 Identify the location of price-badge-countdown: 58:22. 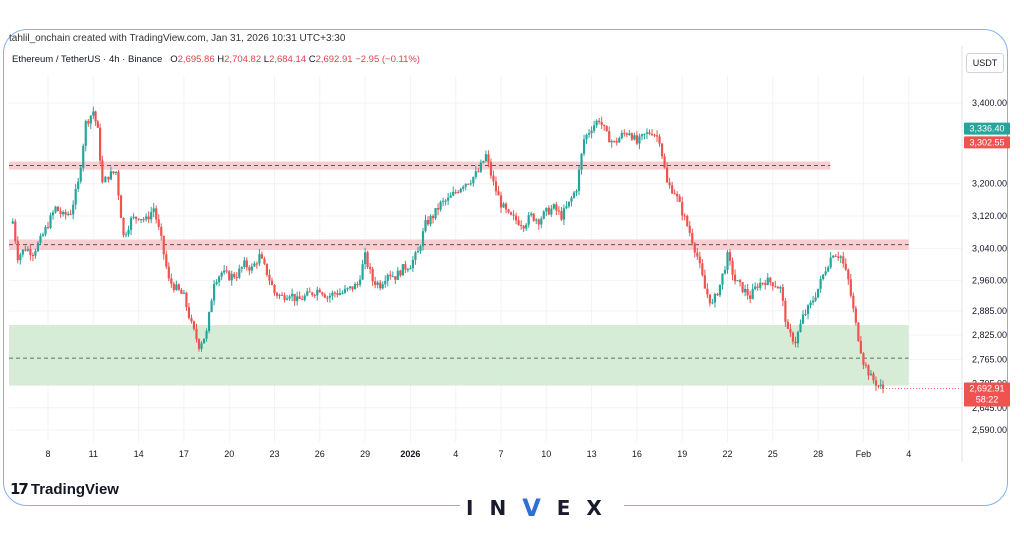
(987, 399).